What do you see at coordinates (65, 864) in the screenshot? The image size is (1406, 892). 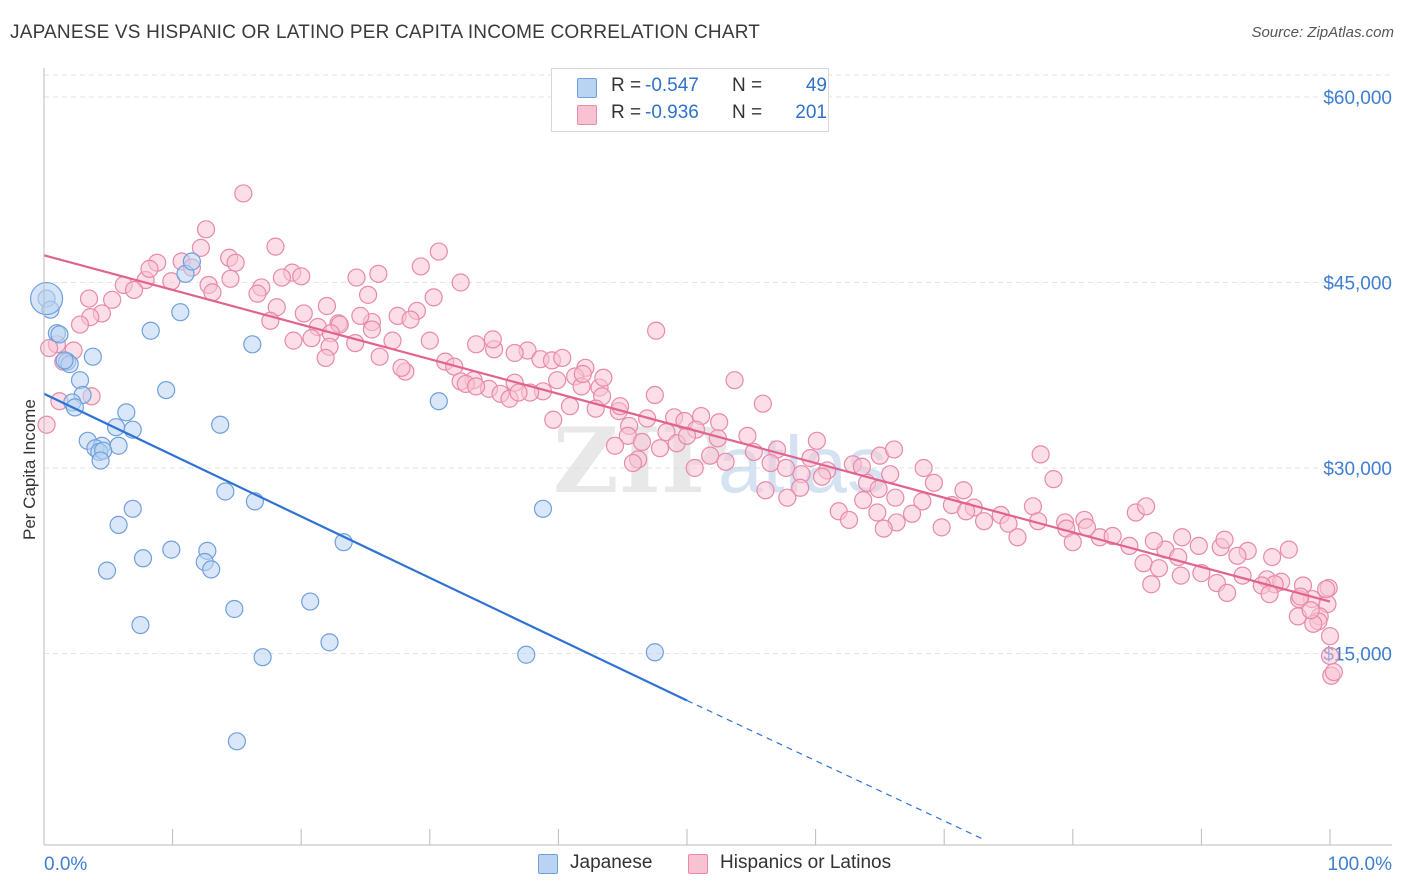 I see `x-tick-label: 0.0%` at bounding box center [65, 864].